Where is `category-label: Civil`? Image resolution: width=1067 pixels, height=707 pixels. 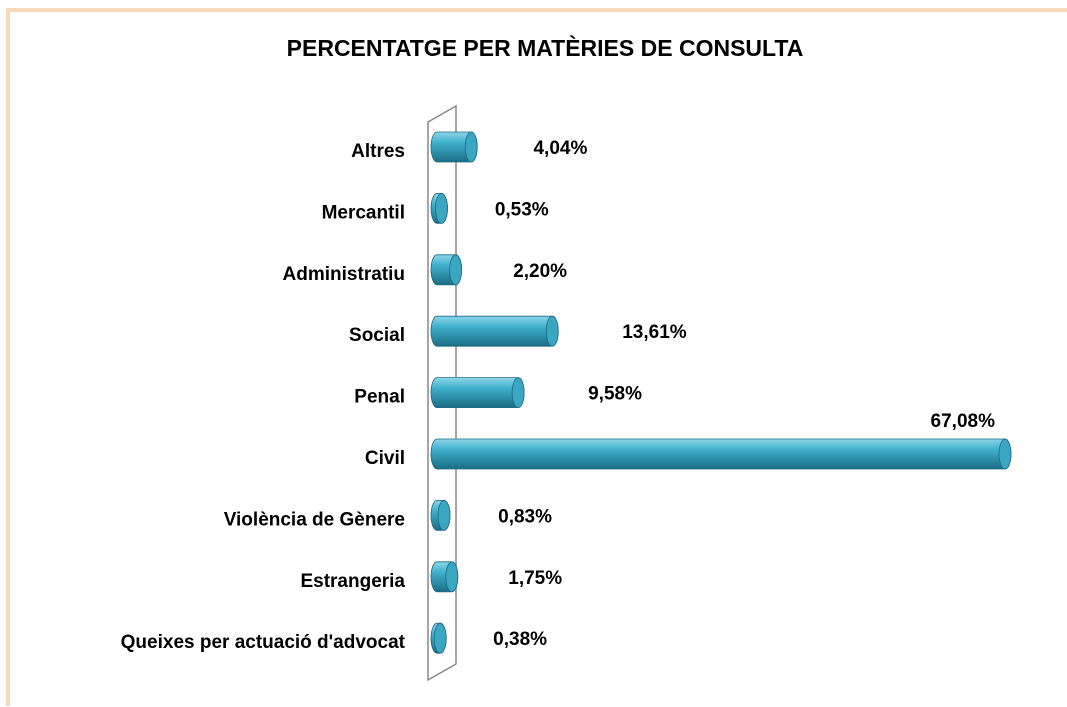
category-label: Civil is located at coordinates (385, 458).